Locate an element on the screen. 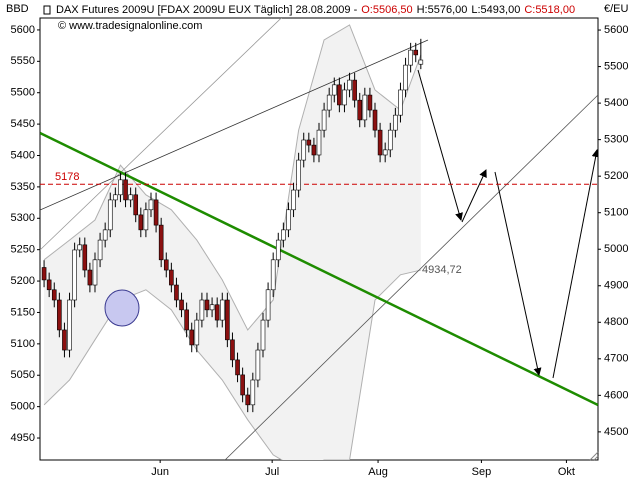 Image resolution: width=640 pixels, height=480 pixels. y-tick-label: 5150 is located at coordinates (23, 312).